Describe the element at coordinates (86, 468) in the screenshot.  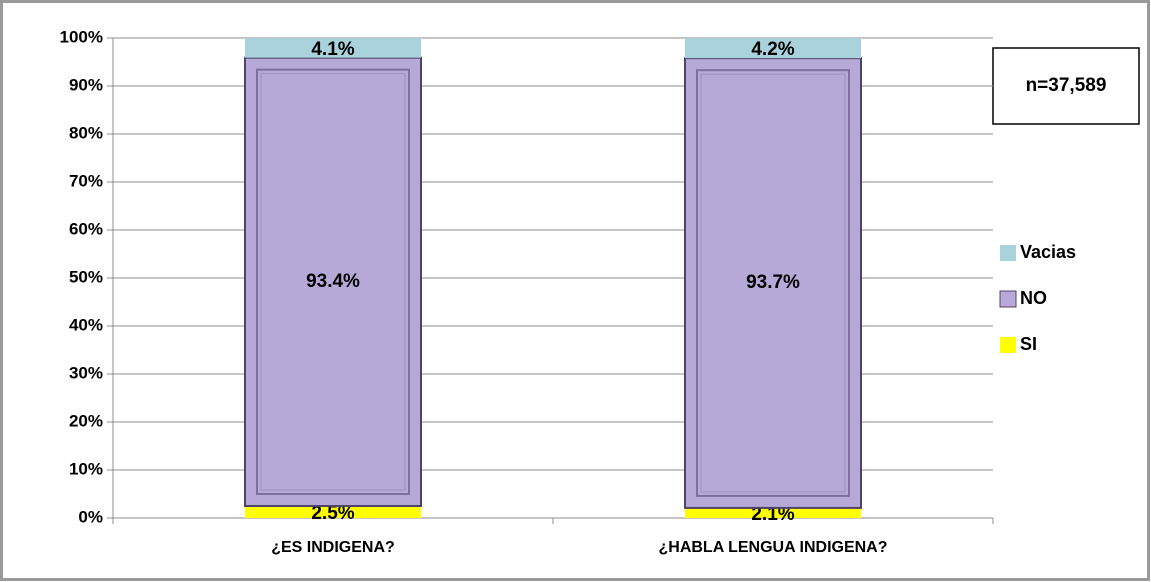
I see `y-tick-label: 10%` at that location.